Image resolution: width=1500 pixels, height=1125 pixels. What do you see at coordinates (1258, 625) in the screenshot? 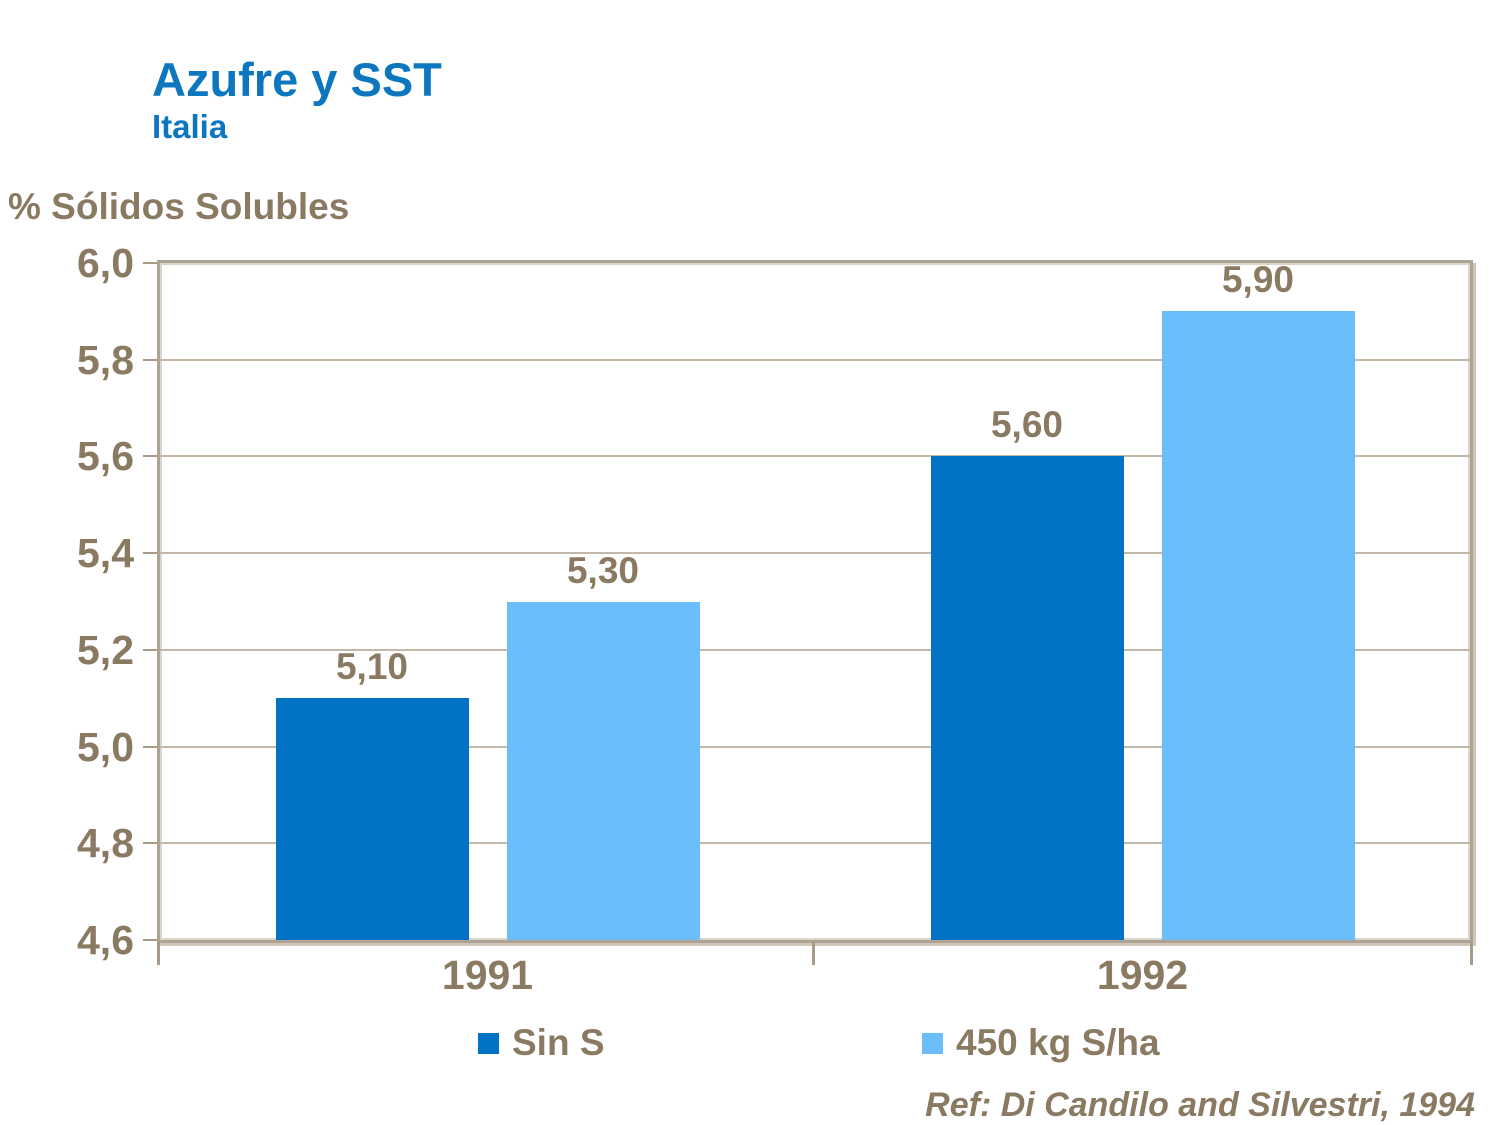
I see `bar-450-kg-s-ha-1992` at bounding box center [1258, 625].